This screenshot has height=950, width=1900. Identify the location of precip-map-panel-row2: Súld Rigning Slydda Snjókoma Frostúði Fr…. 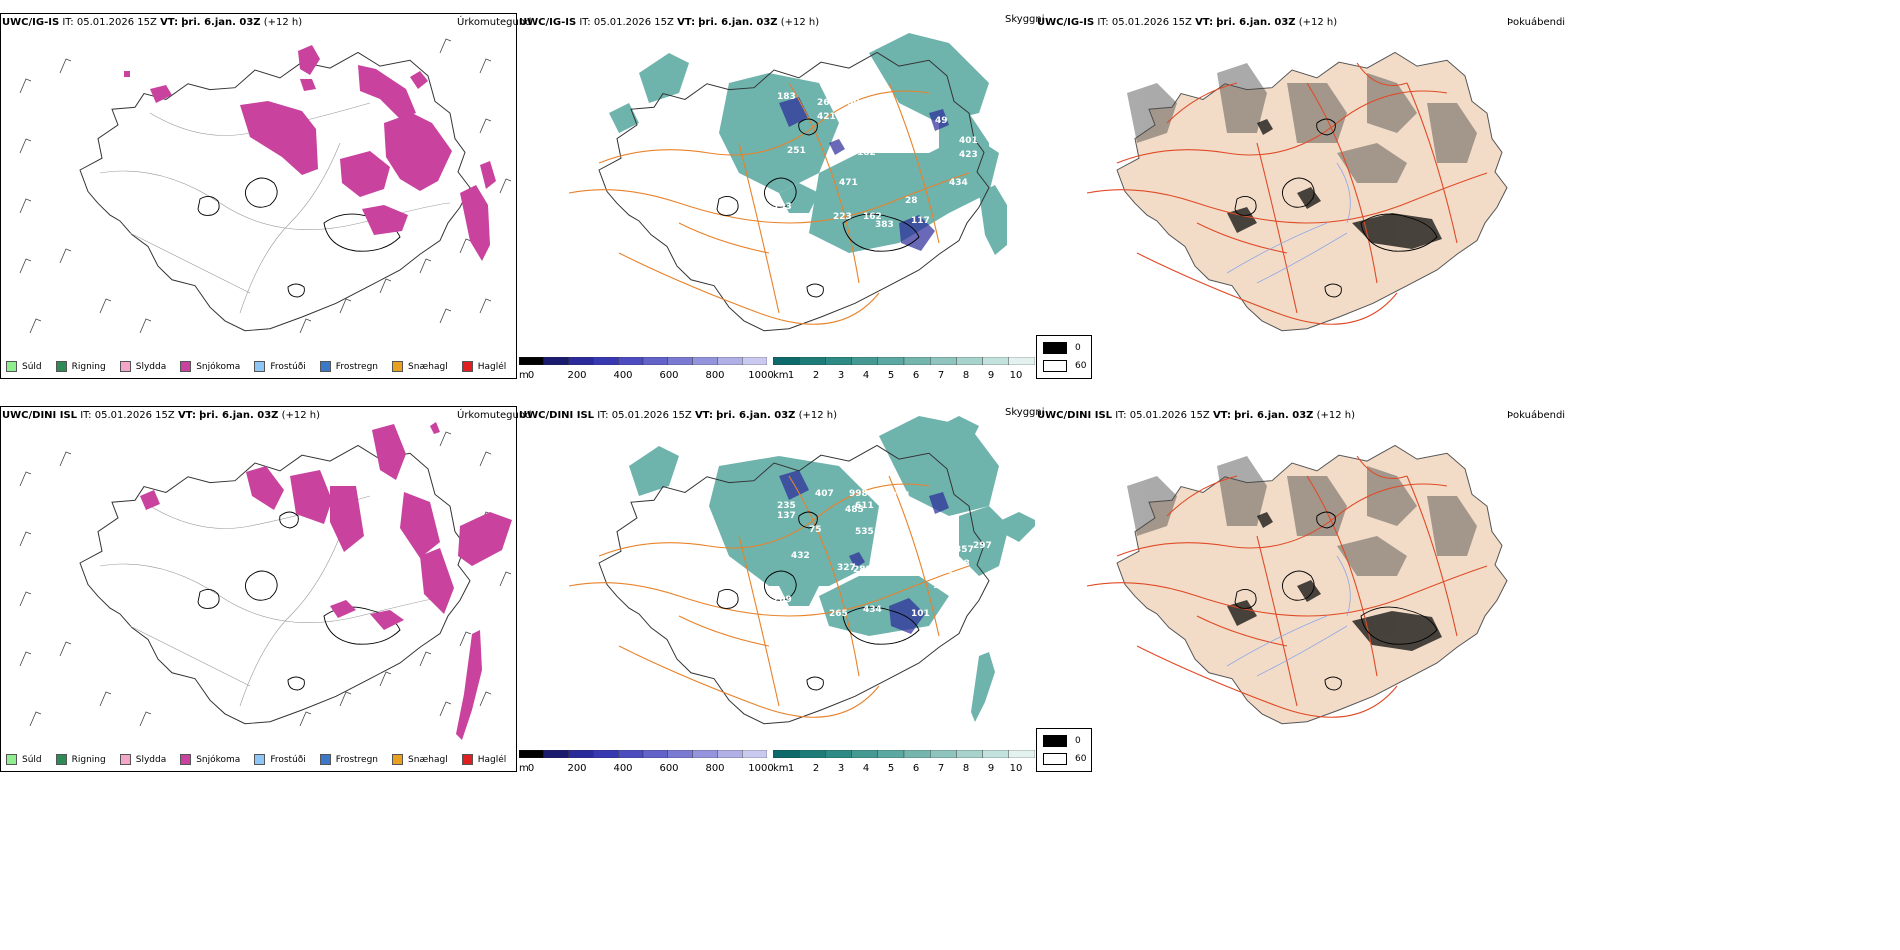
(258, 589).